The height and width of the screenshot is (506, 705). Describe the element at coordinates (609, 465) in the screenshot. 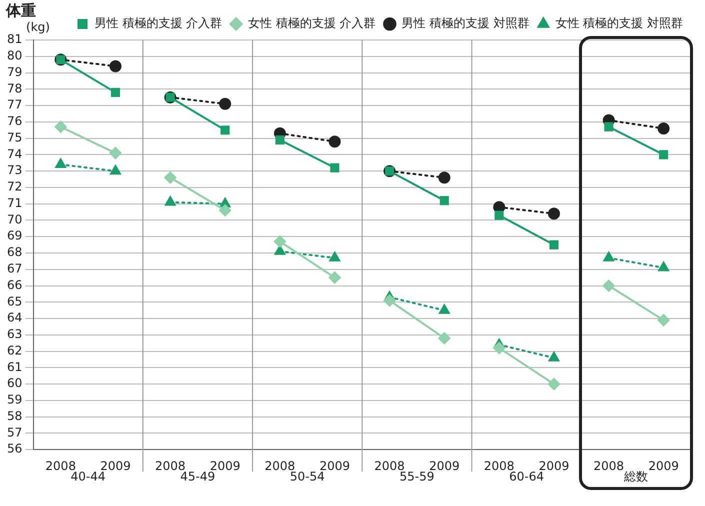

I see `x-tick-label: 2008` at that location.